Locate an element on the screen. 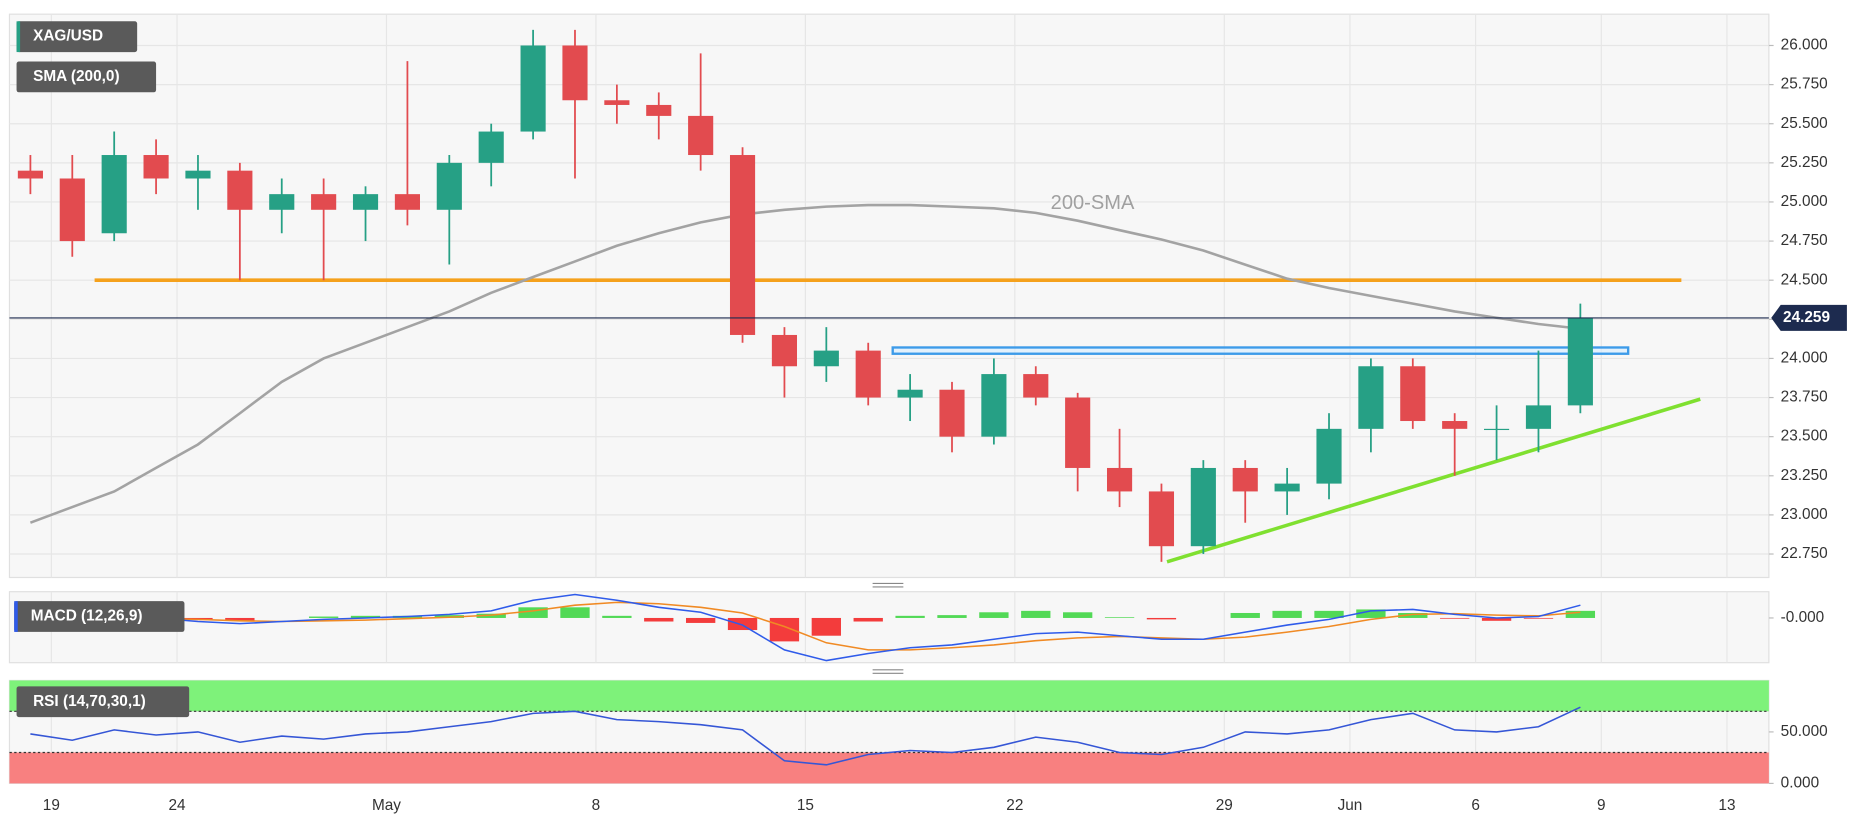 This screenshot has width=1854, height=826. overbought-band is located at coordinates (889, 696).